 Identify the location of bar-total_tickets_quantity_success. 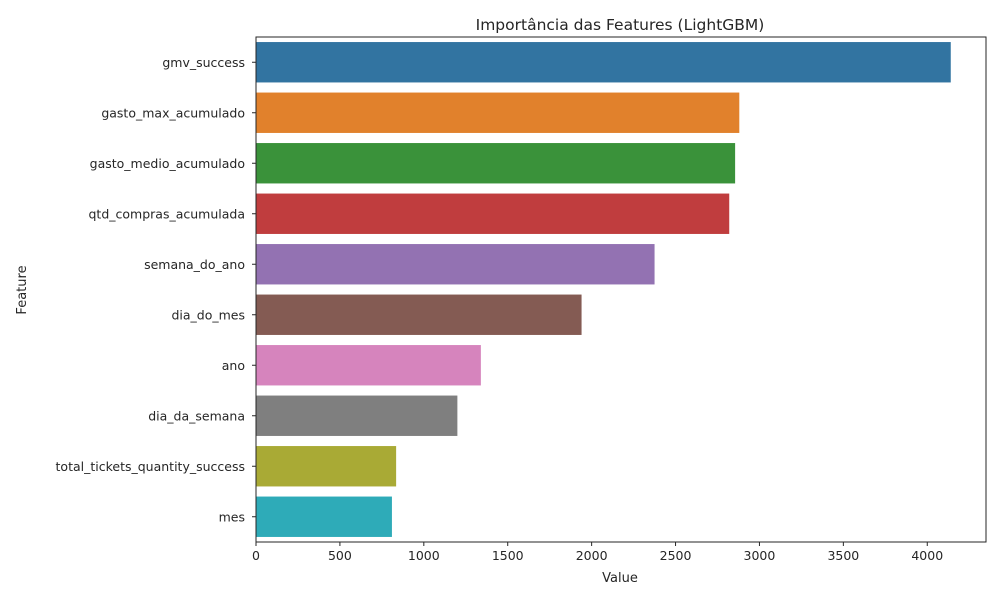
(326, 466).